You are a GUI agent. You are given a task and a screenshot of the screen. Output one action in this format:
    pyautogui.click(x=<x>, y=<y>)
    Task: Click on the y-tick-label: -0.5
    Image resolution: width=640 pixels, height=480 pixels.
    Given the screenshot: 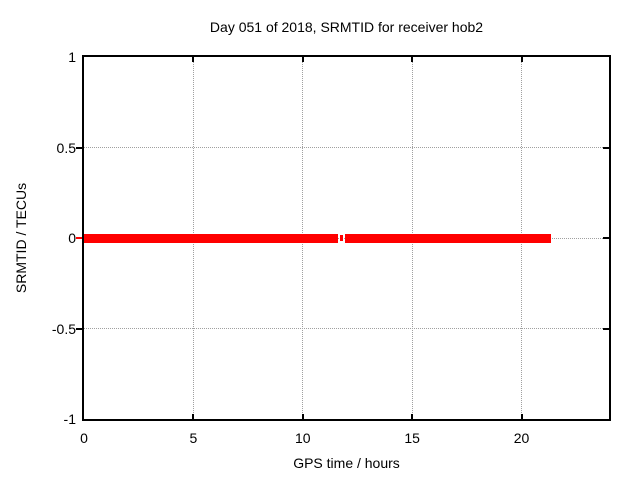 What is the action you would take?
    pyautogui.click(x=63, y=328)
    